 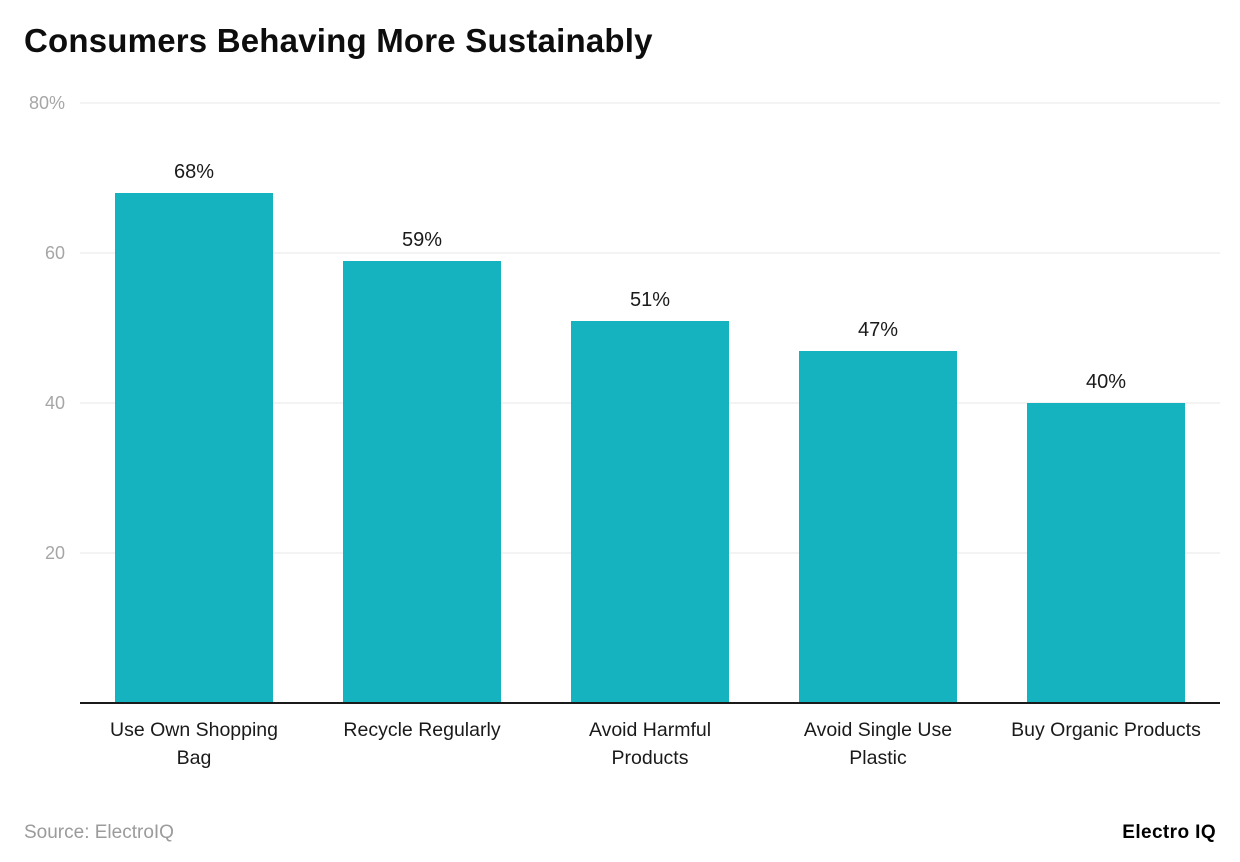 What do you see at coordinates (46, 102) in the screenshot?
I see `y-tick-label: 80%` at bounding box center [46, 102].